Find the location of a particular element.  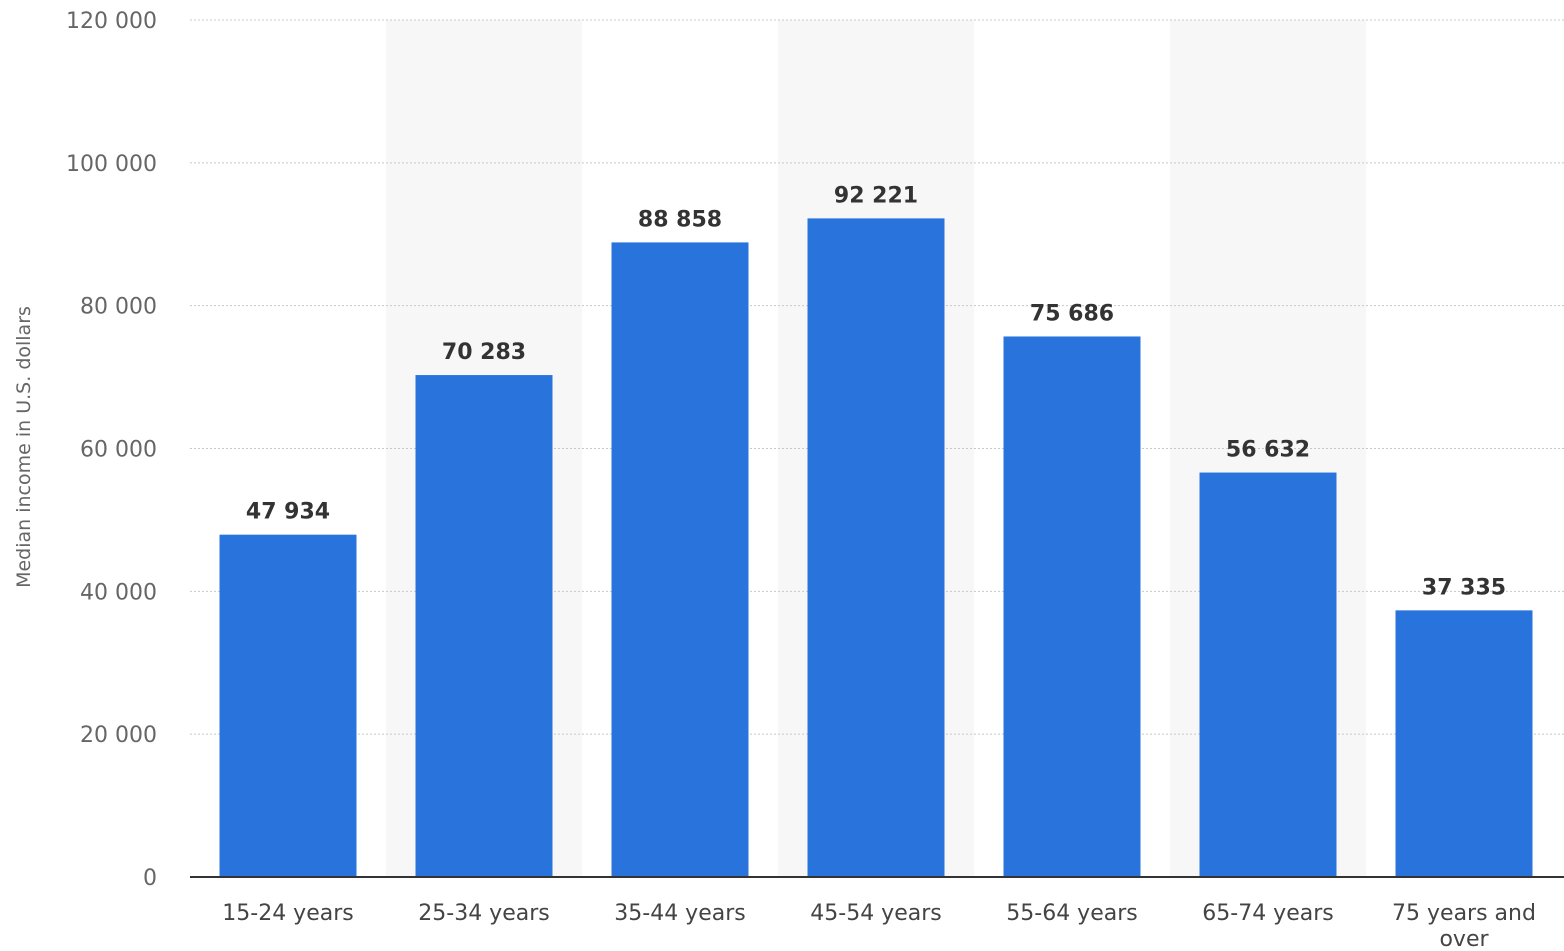

x-tick-label: over is located at coordinates (1464, 939).